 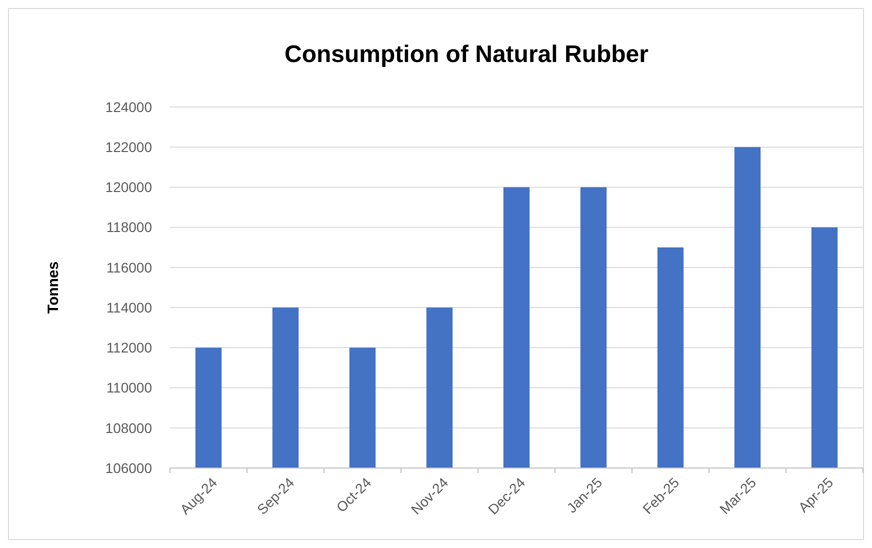 I want to click on y-axis-title: Tonnes, so click(x=53, y=287).